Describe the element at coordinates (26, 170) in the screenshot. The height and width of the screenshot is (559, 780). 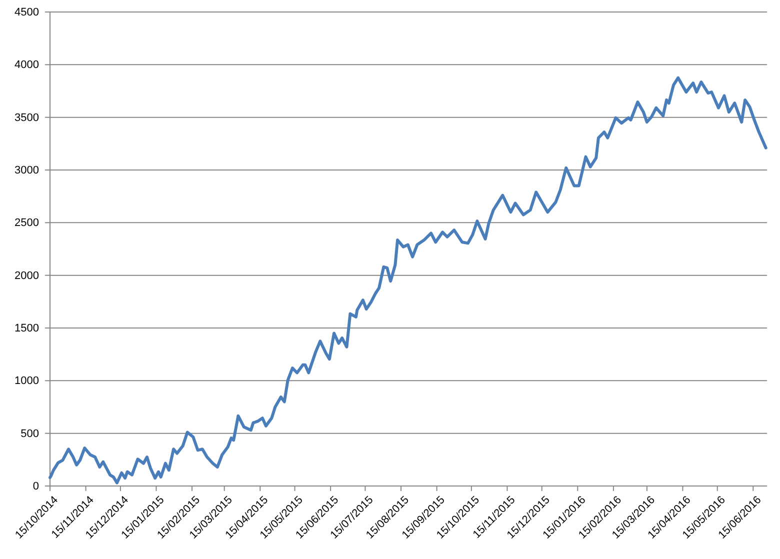
I see `y-tick-label: 3000` at that location.